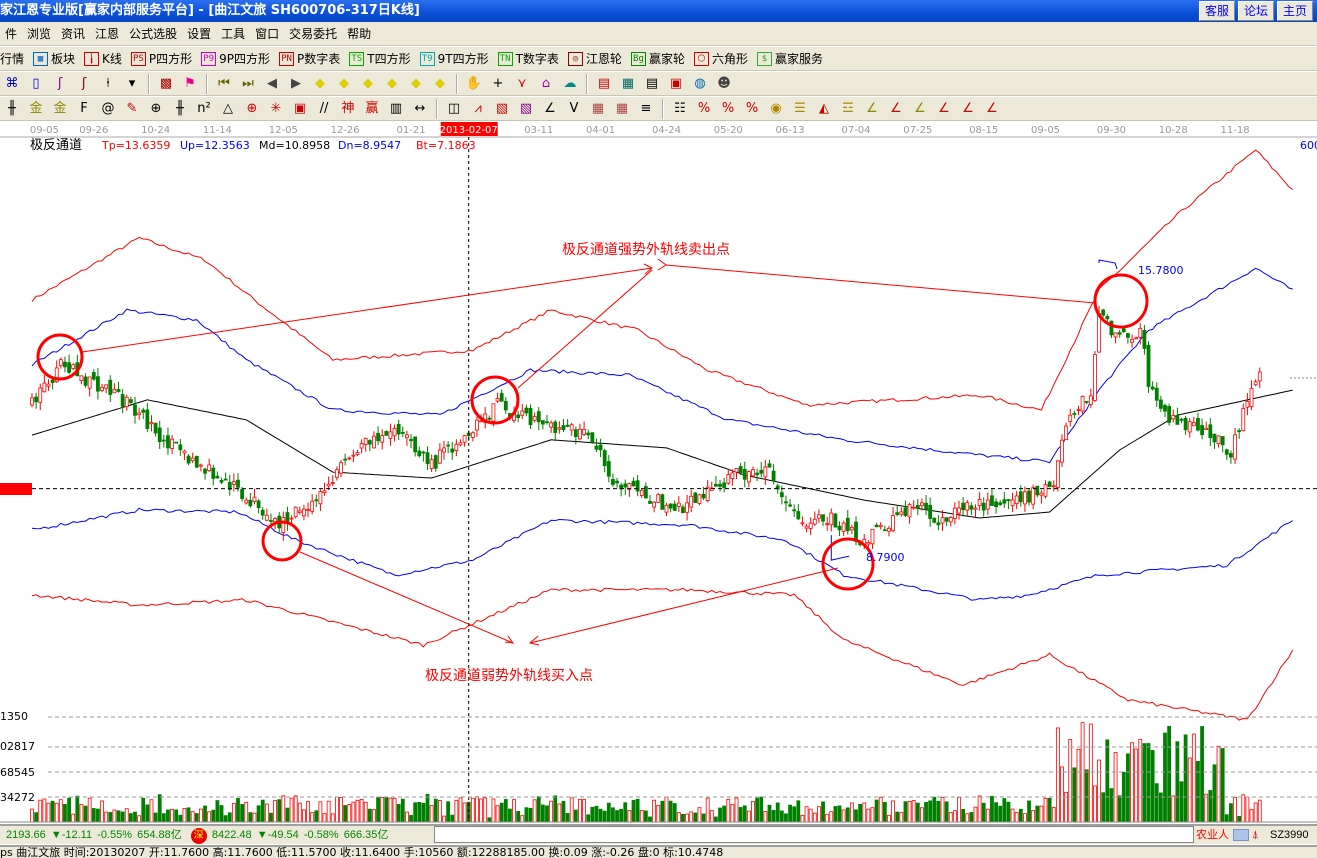 The image size is (1317, 858). What do you see at coordinates (392, 83) in the screenshot?
I see `shrink-icon: ◆` at bounding box center [392, 83].